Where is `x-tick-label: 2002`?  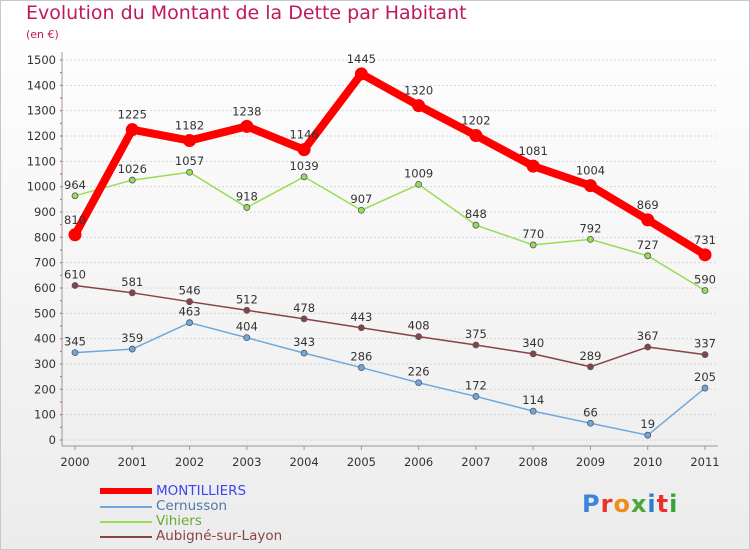 x-tick-label: 2002 is located at coordinates (189, 462).